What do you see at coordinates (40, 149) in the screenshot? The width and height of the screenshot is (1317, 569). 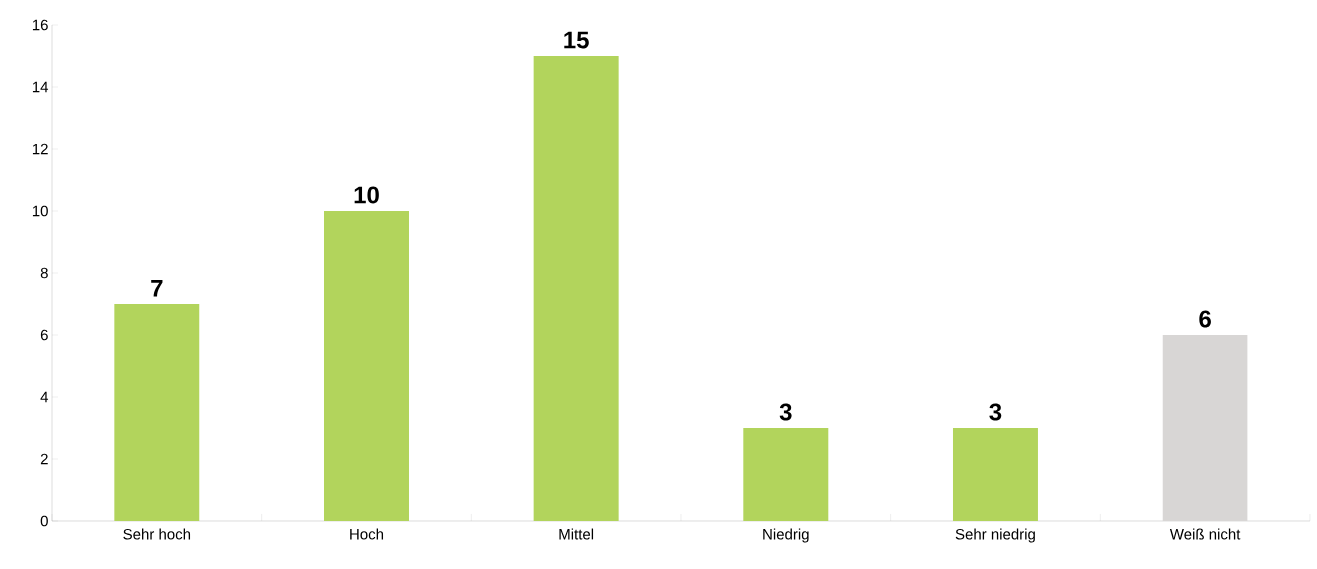 I see `y-tick-label: 12` at bounding box center [40, 149].